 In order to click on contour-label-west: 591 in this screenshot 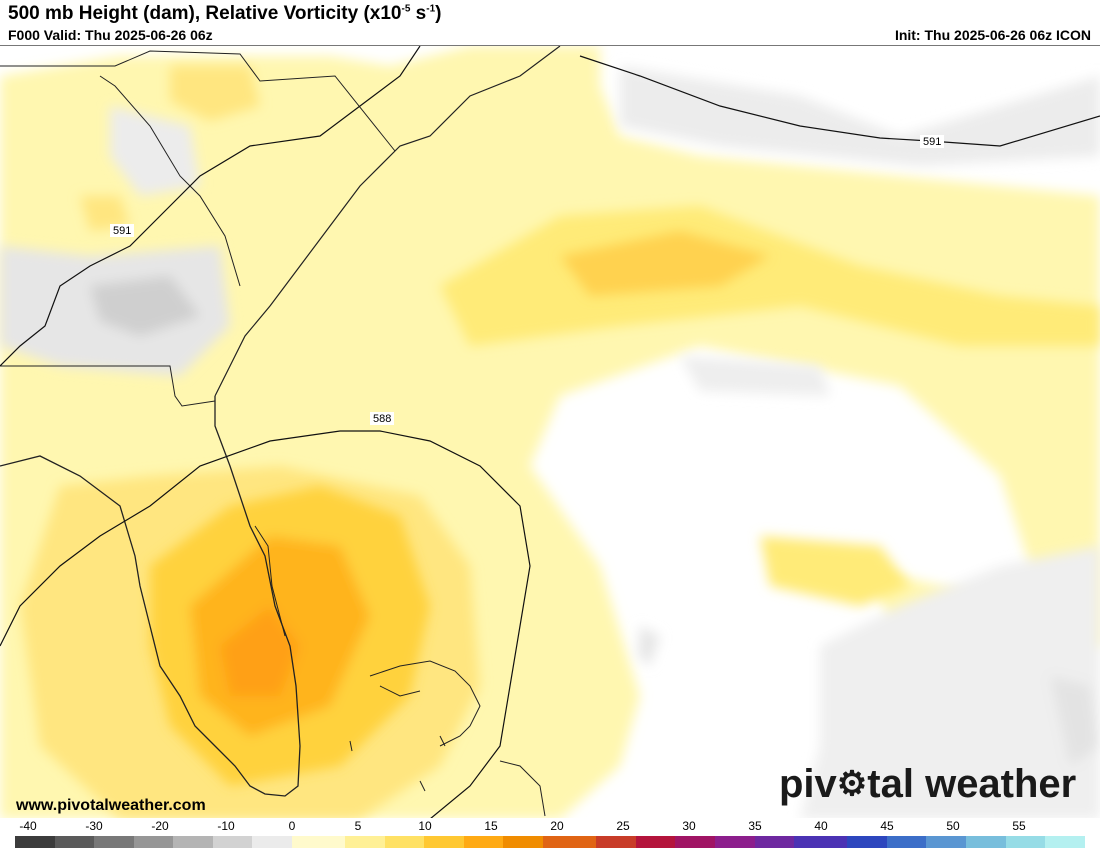, I will do `click(122, 231)`.